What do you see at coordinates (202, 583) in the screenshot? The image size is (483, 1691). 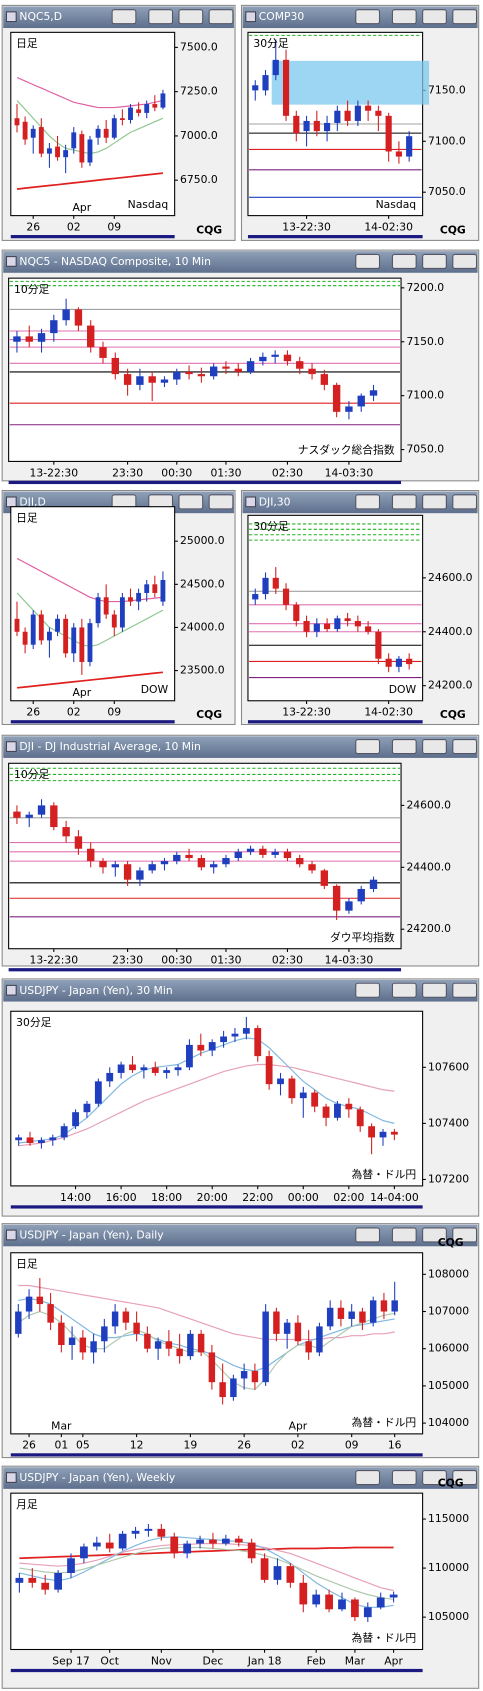 I see `y-tick-label: 24500.0` at bounding box center [202, 583].